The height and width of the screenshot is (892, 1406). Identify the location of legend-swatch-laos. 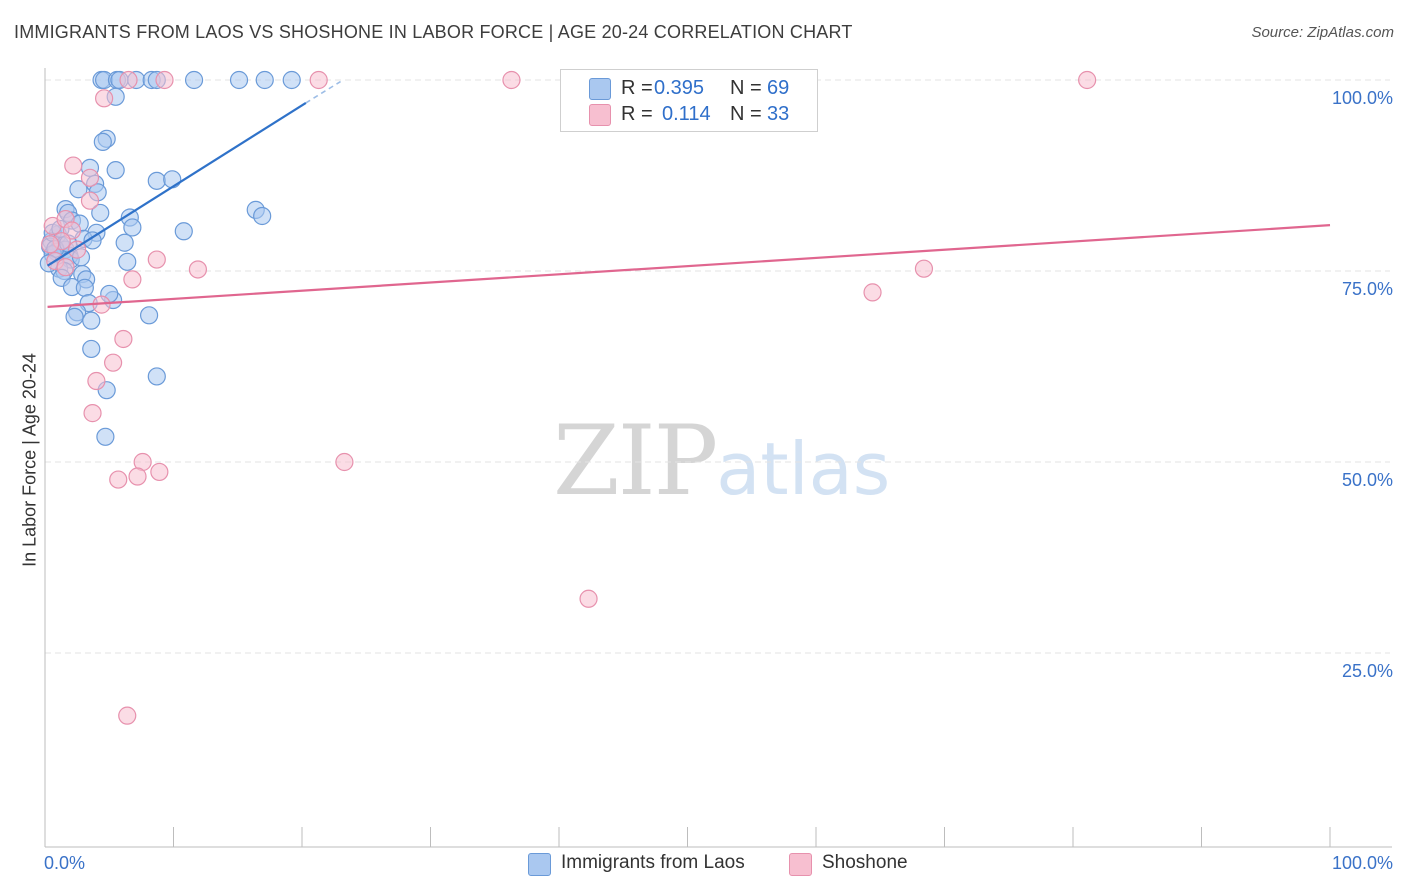
(600, 89).